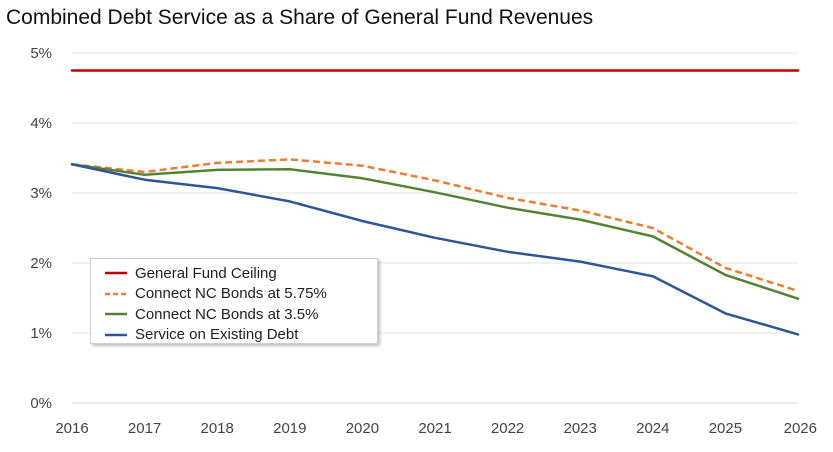  I want to click on legend-item: Service on Existing Debt, so click(241, 335).